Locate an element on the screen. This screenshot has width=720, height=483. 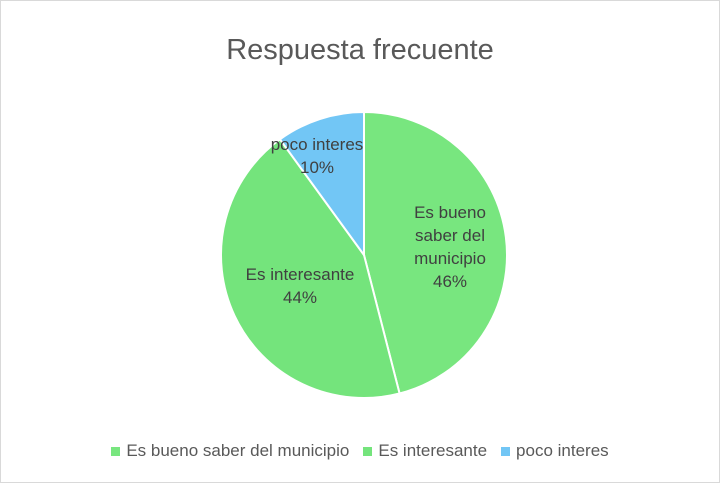
legend-item: Es interesante is located at coordinates (425, 451).